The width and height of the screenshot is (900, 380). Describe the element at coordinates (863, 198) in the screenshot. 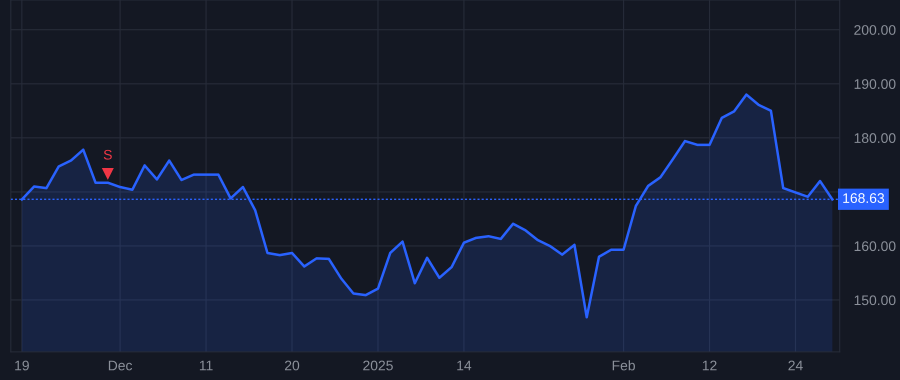

I see `ref-line-label: 168.63` at that location.